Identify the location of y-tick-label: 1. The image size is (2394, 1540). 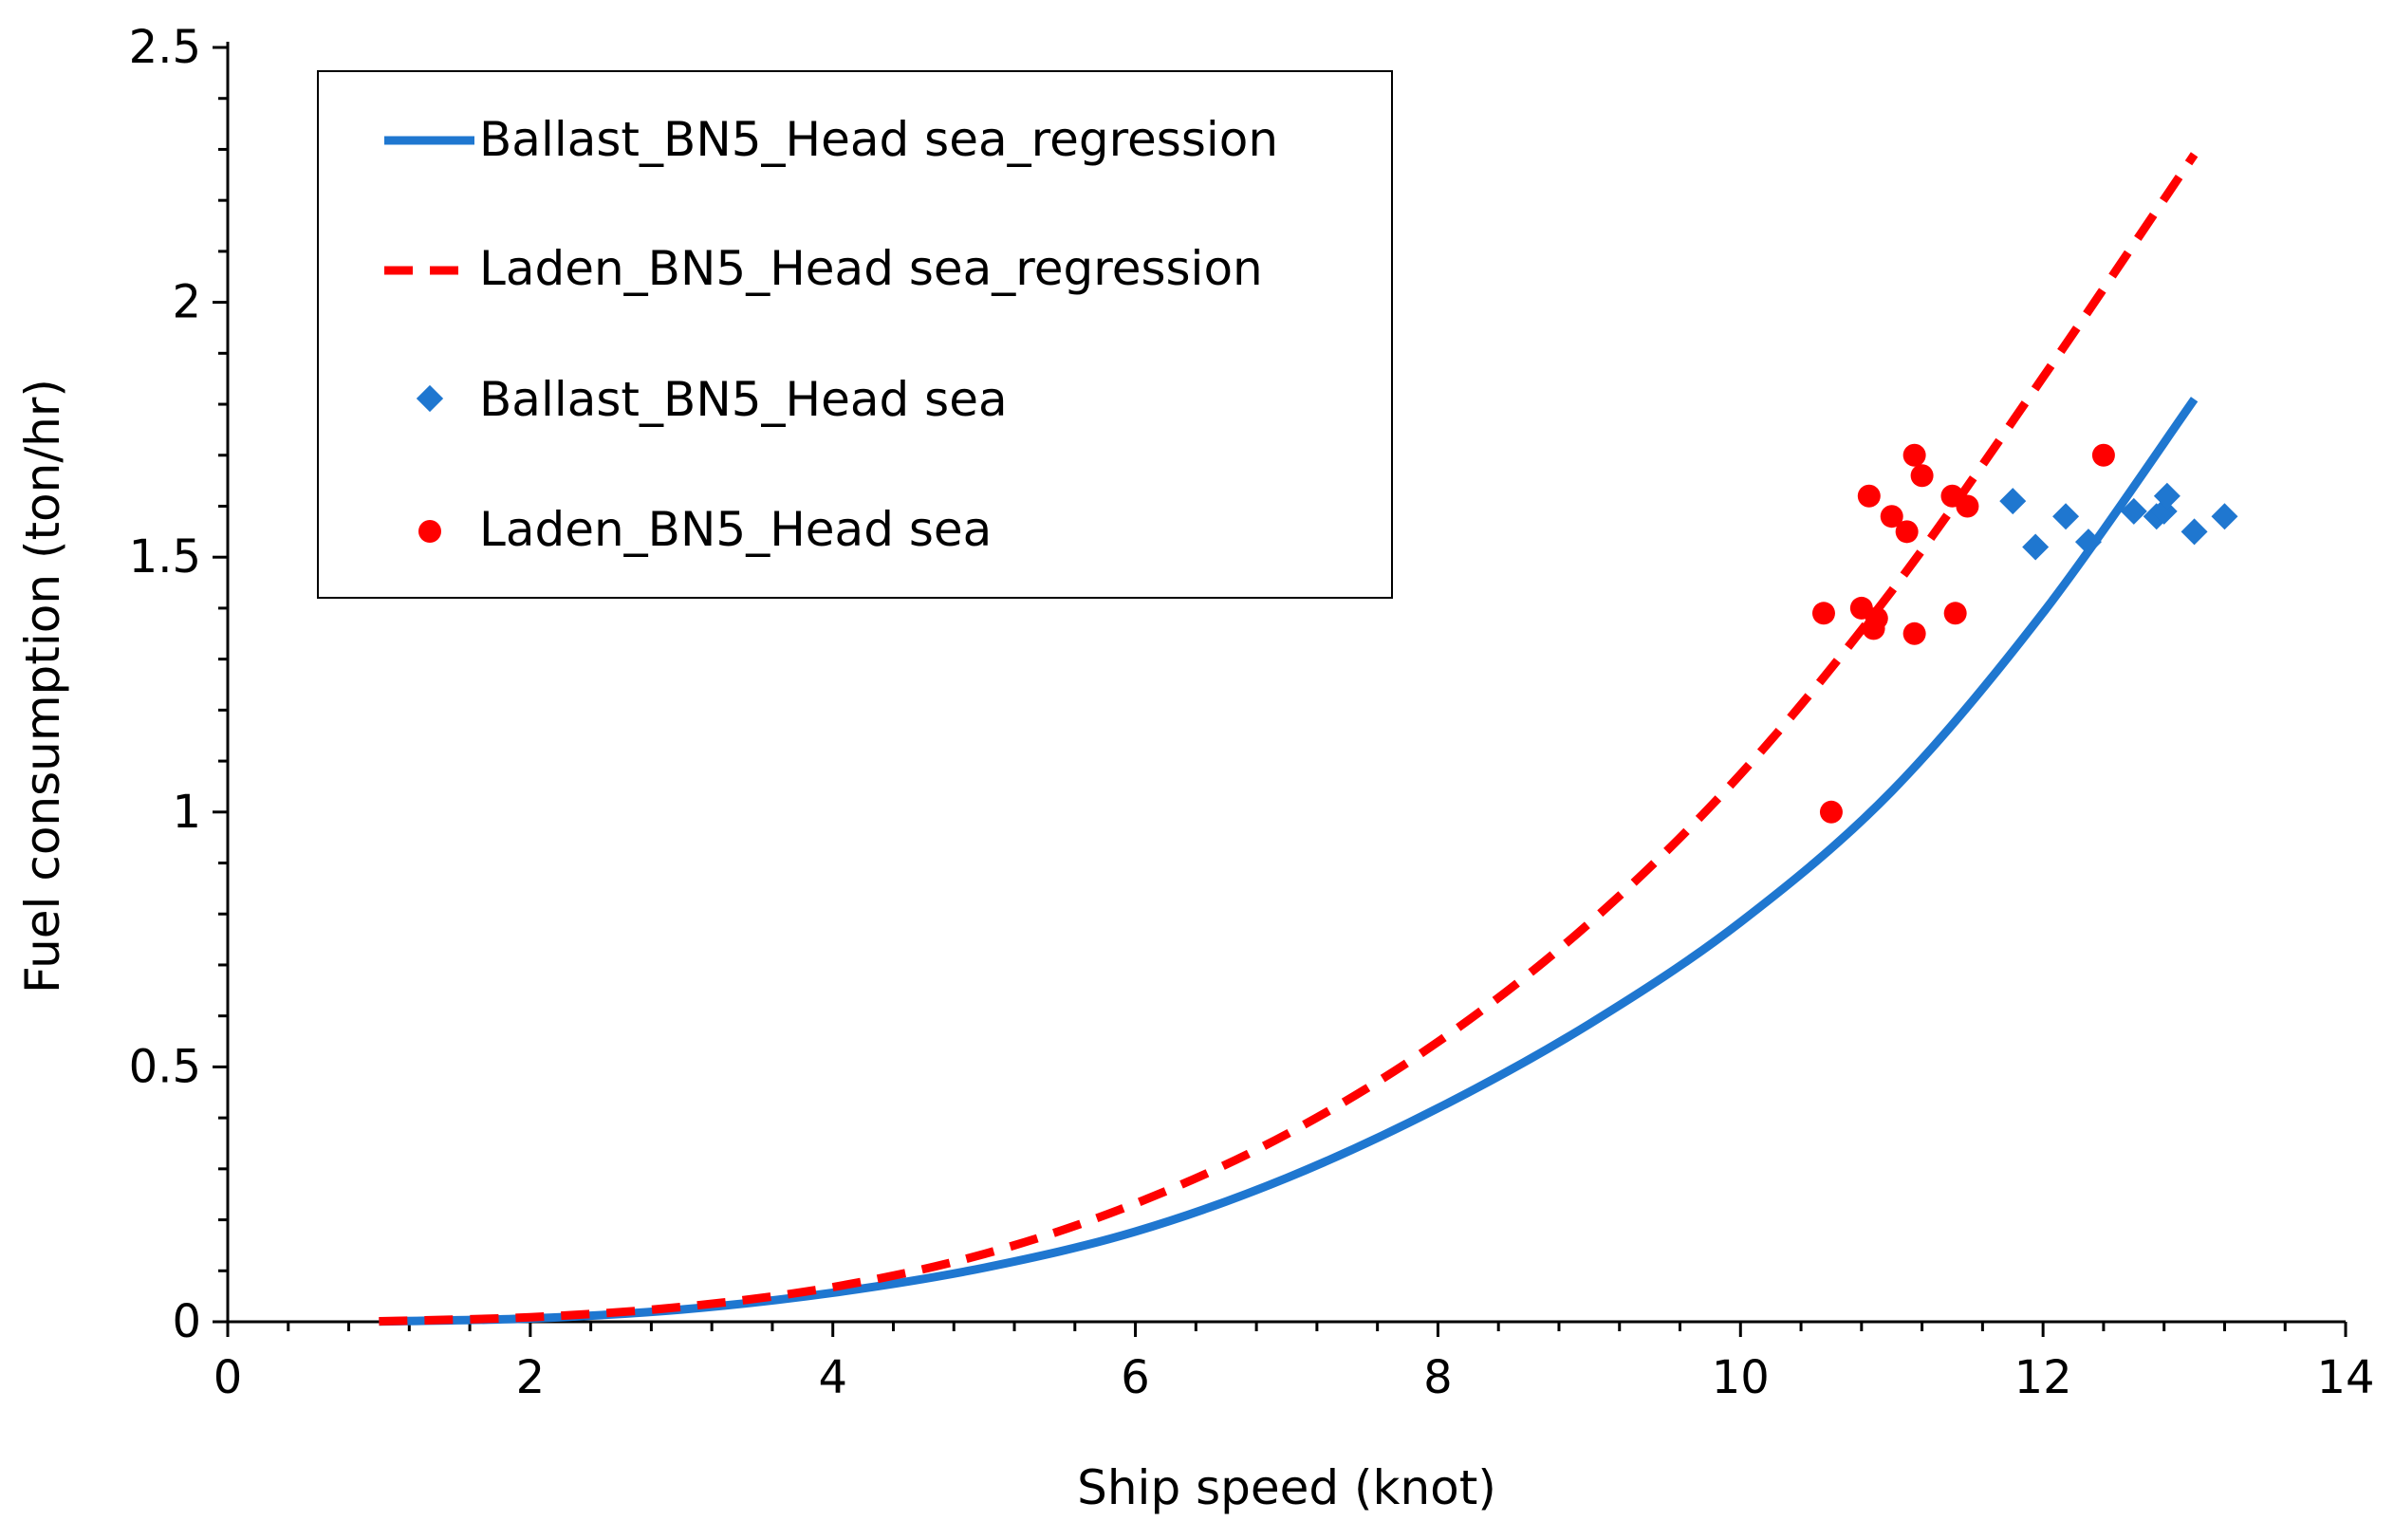
(186, 812).